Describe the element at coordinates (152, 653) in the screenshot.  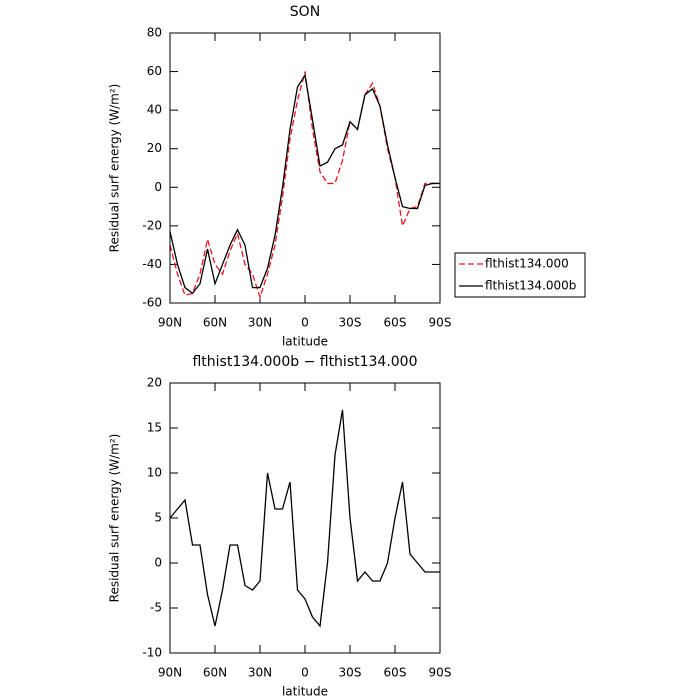
I see `y-tick-label: -10` at that location.